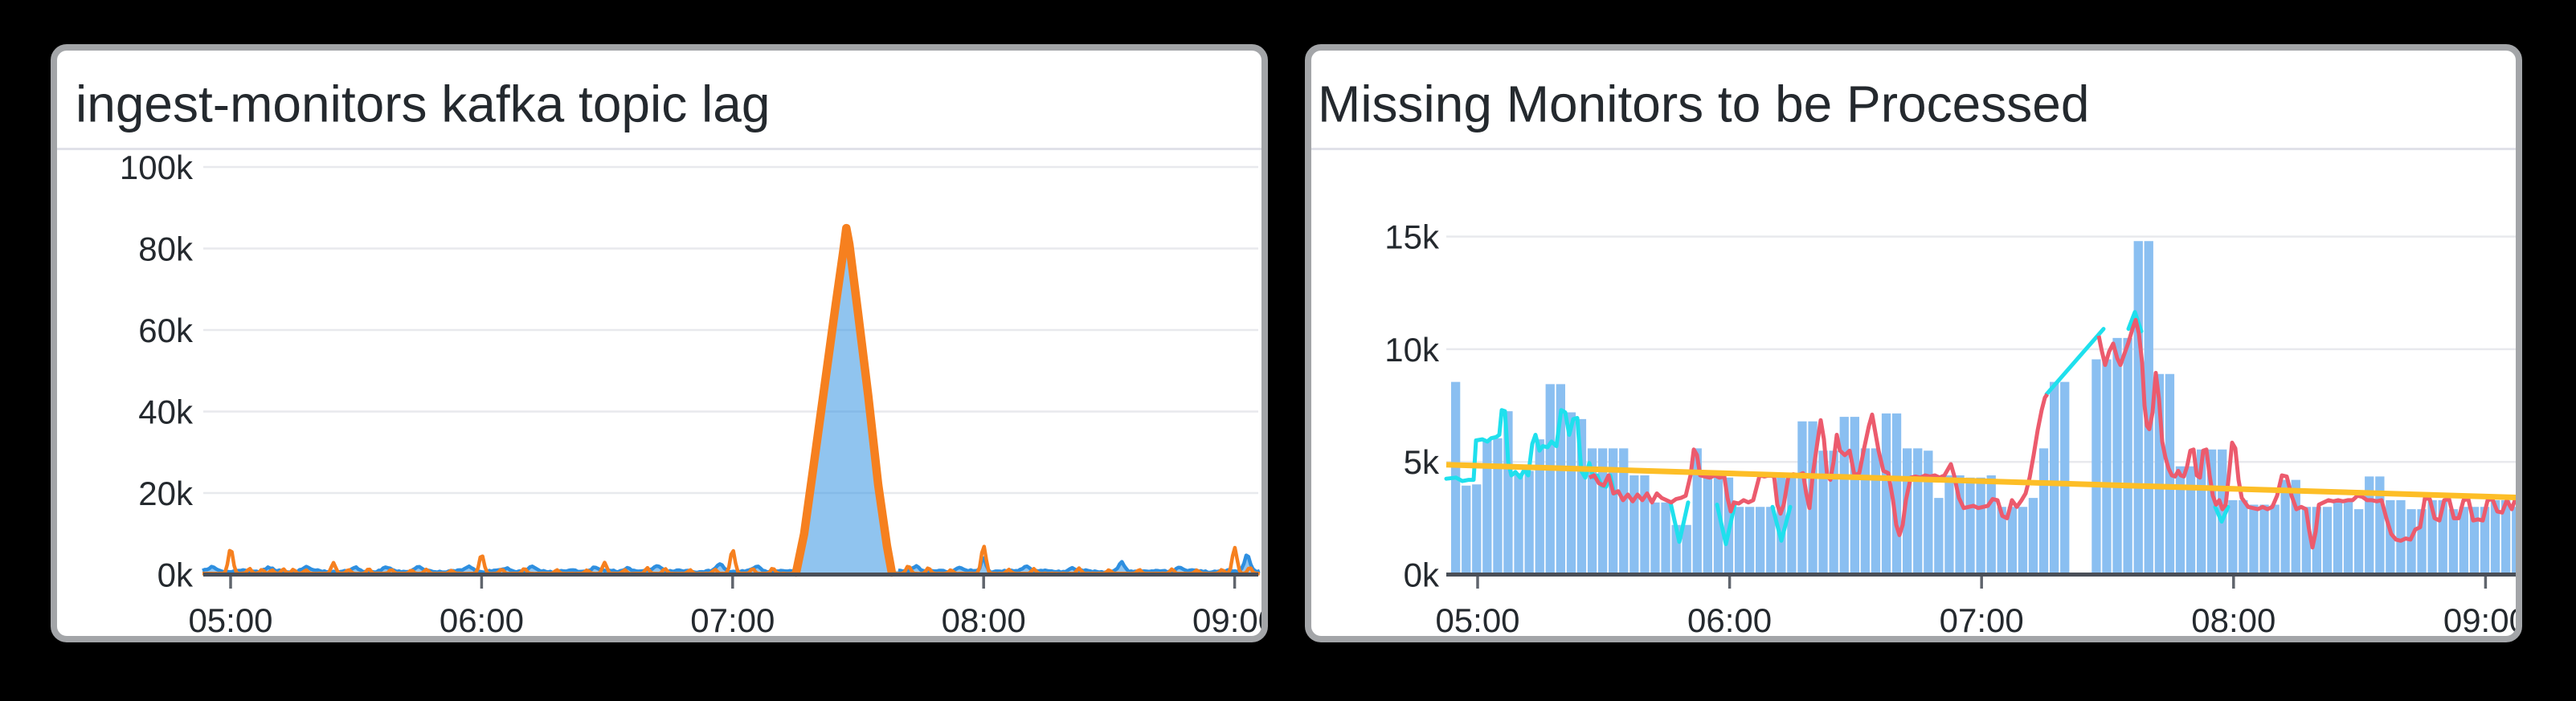 Image resolution: width=2576 pixels, height=701 pixels. What do you see at coordinates (157, 167) in the screenshot?
I see `svg-text: 100k` at bounding box center [157, 167].